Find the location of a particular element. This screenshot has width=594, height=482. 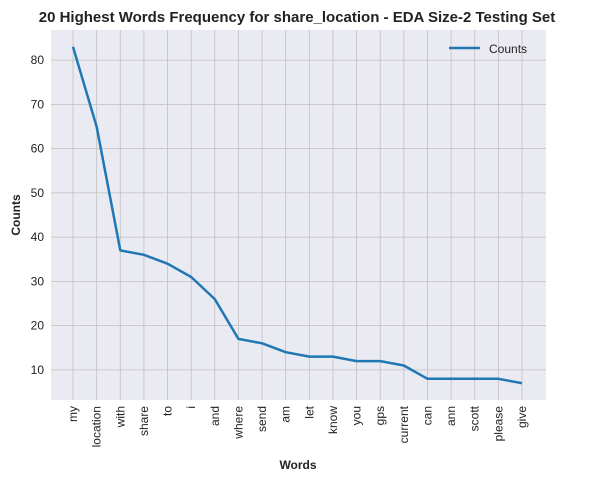

x-tick-label: and is located at coordinates (215, 416).